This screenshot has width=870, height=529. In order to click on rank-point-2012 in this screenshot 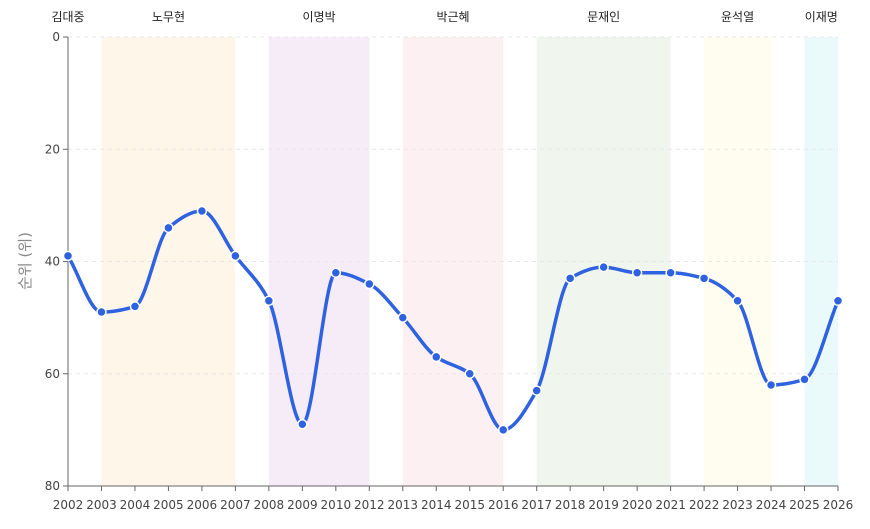, I will do `click(369, 284)`.